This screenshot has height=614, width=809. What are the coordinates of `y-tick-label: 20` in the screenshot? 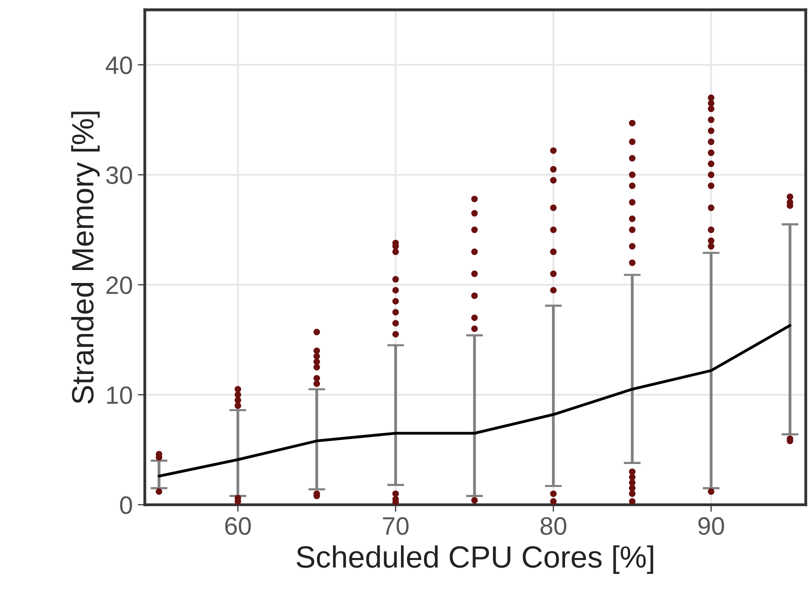 It's located at (119, 285).